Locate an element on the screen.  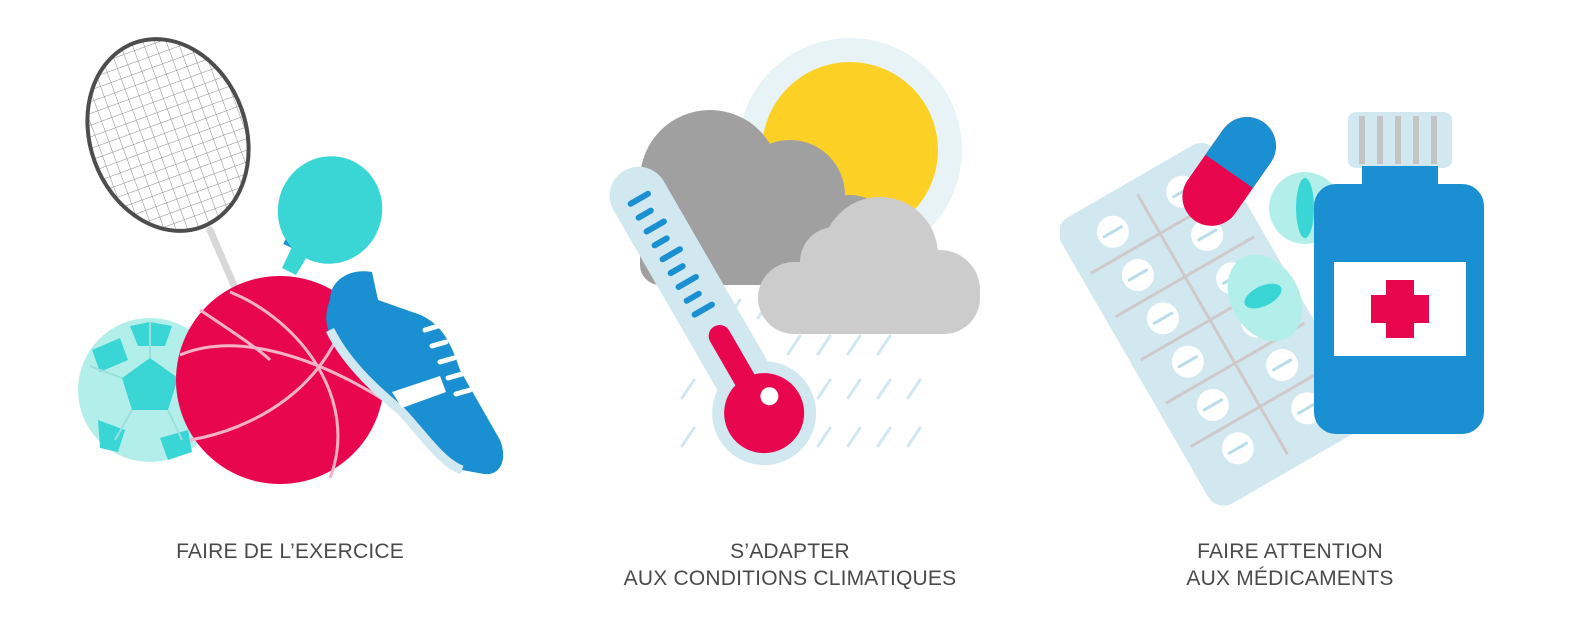
caption-exercise: FAIRE DE L’EXERCICE is located at coordinates (290, 551).